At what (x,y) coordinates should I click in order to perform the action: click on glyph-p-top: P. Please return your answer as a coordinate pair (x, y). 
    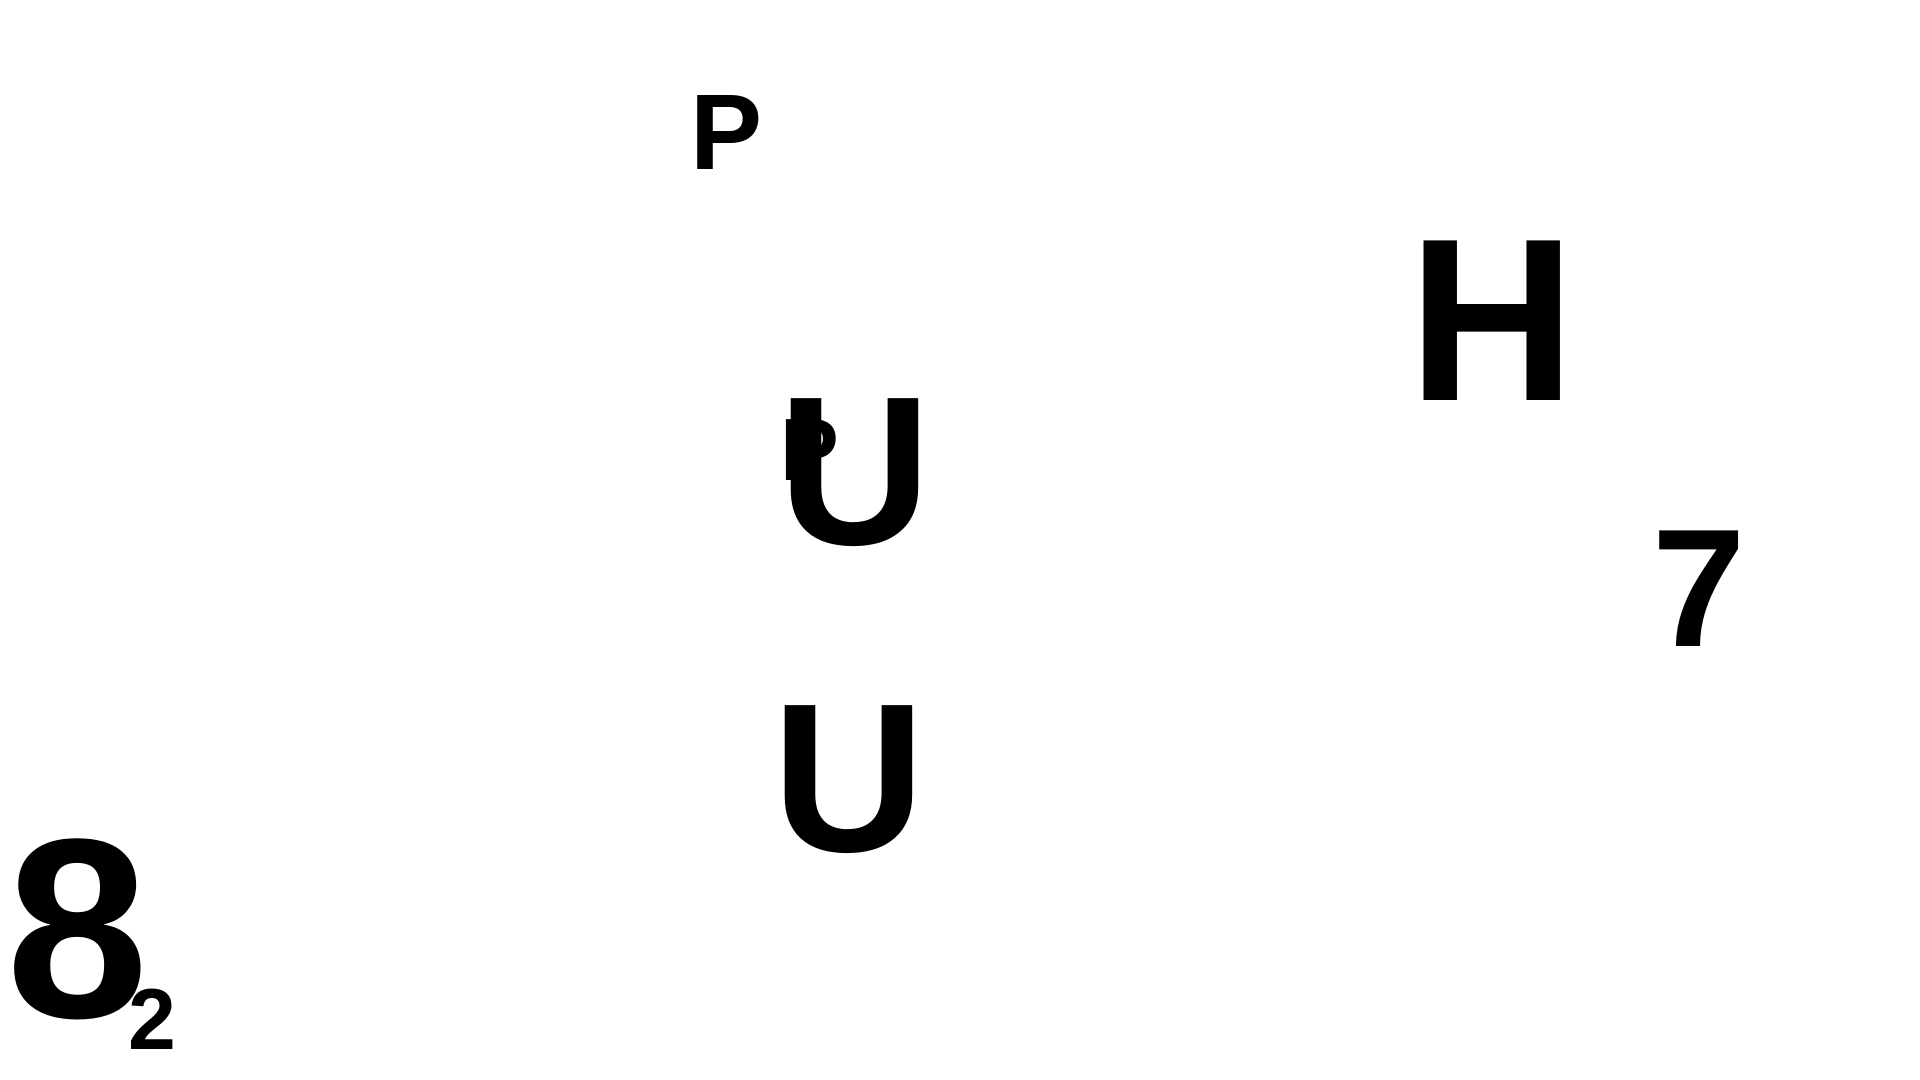
    Looking at the image, I should click on (726, 131).